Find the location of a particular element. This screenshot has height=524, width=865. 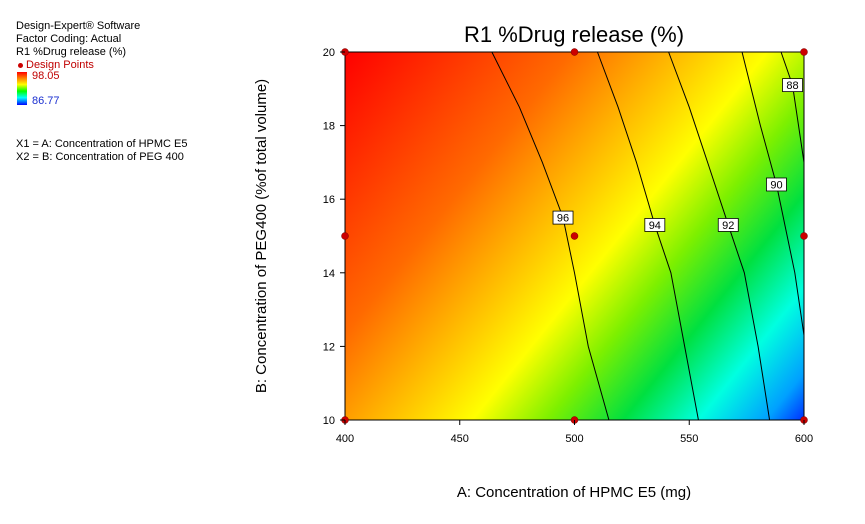

y-tick-label: 18 is located at coordinates (329, 127).